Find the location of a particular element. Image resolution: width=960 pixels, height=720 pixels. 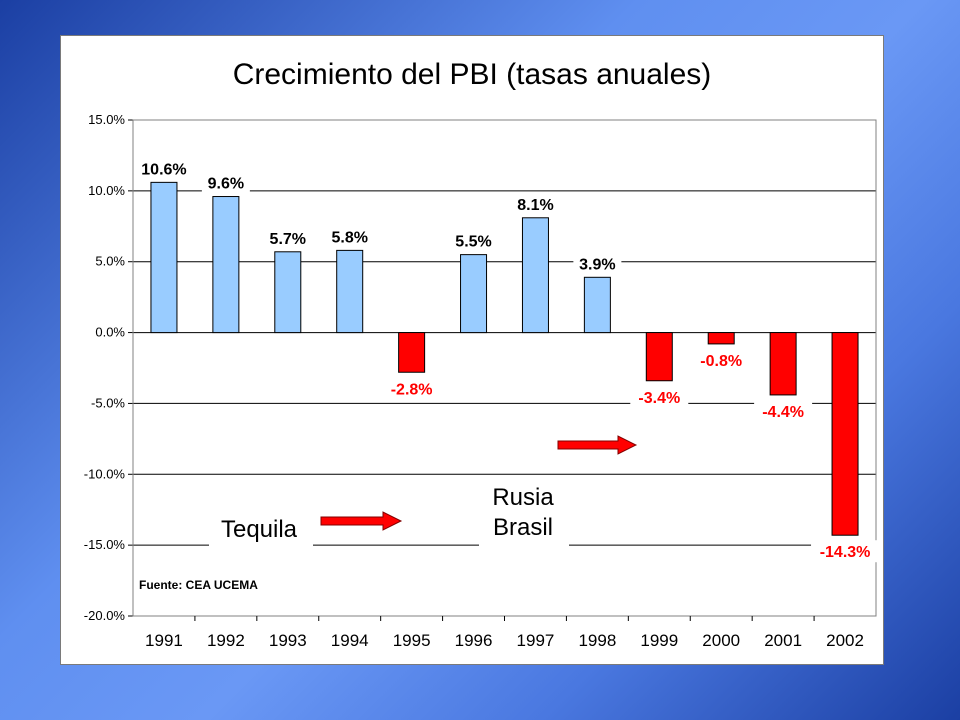

x-tick-label: 1997 is located at coordinates (536, 640).